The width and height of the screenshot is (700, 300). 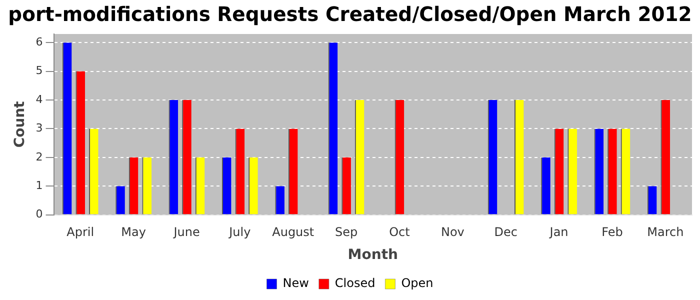 I want to click on y-tick-label: 0, so click(x=39, y=214).